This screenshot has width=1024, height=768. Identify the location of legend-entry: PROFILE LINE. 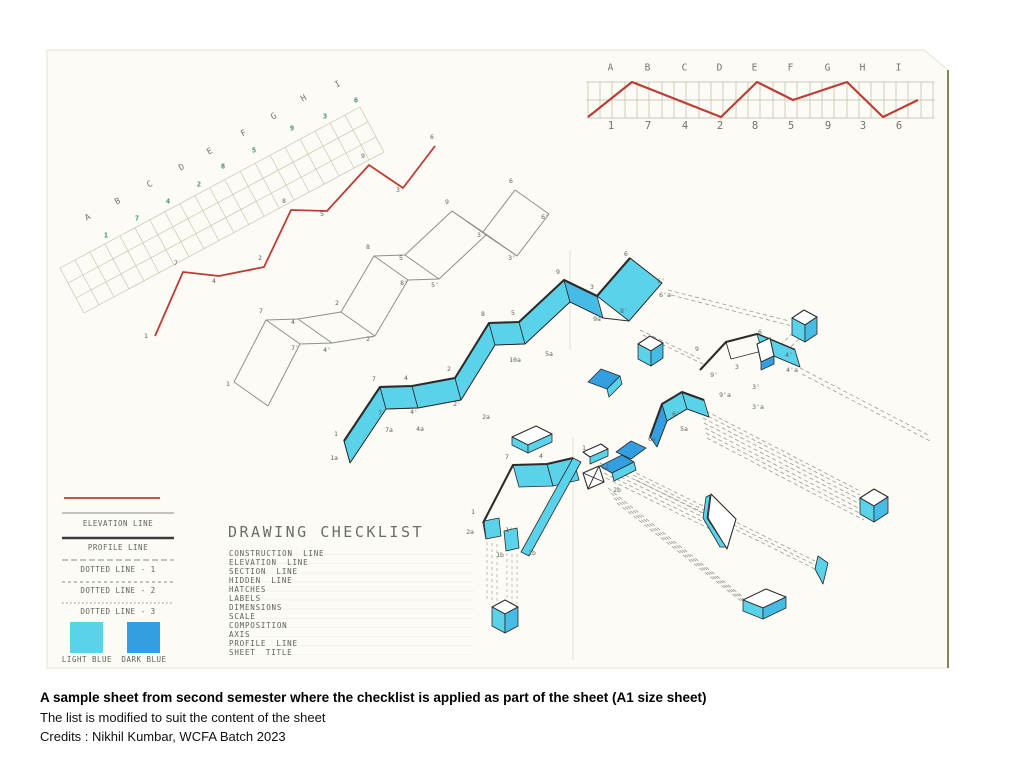
(118, 547).